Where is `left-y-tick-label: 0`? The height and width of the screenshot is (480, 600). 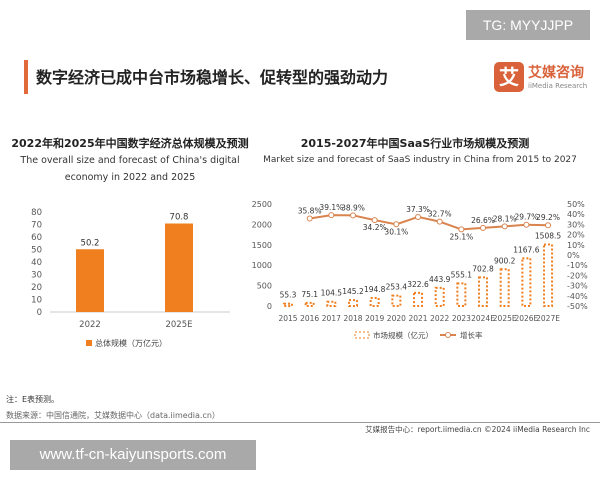
left-y-tick-label: 0 is located at coordinates (269, 306).